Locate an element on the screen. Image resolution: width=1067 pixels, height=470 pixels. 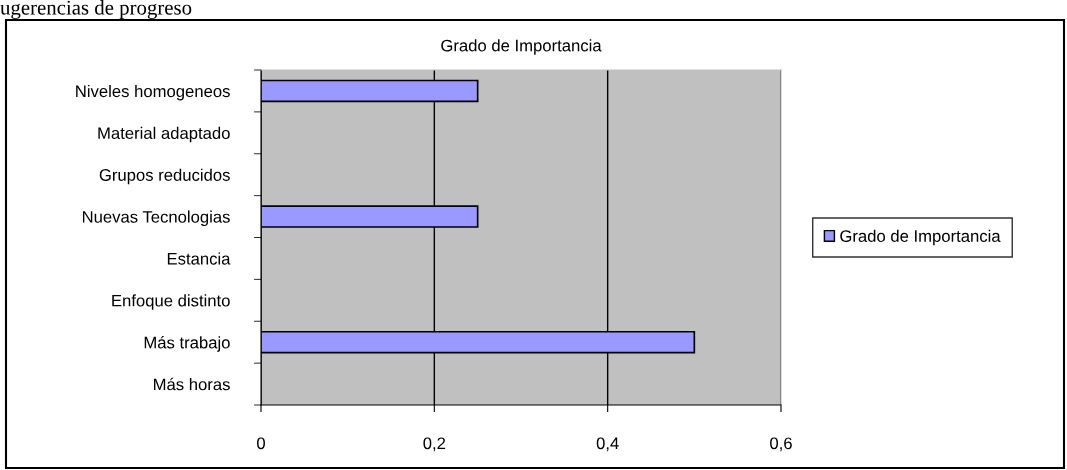
y-tick-label: Enfoque distinto is located at coordinates (171, 302).